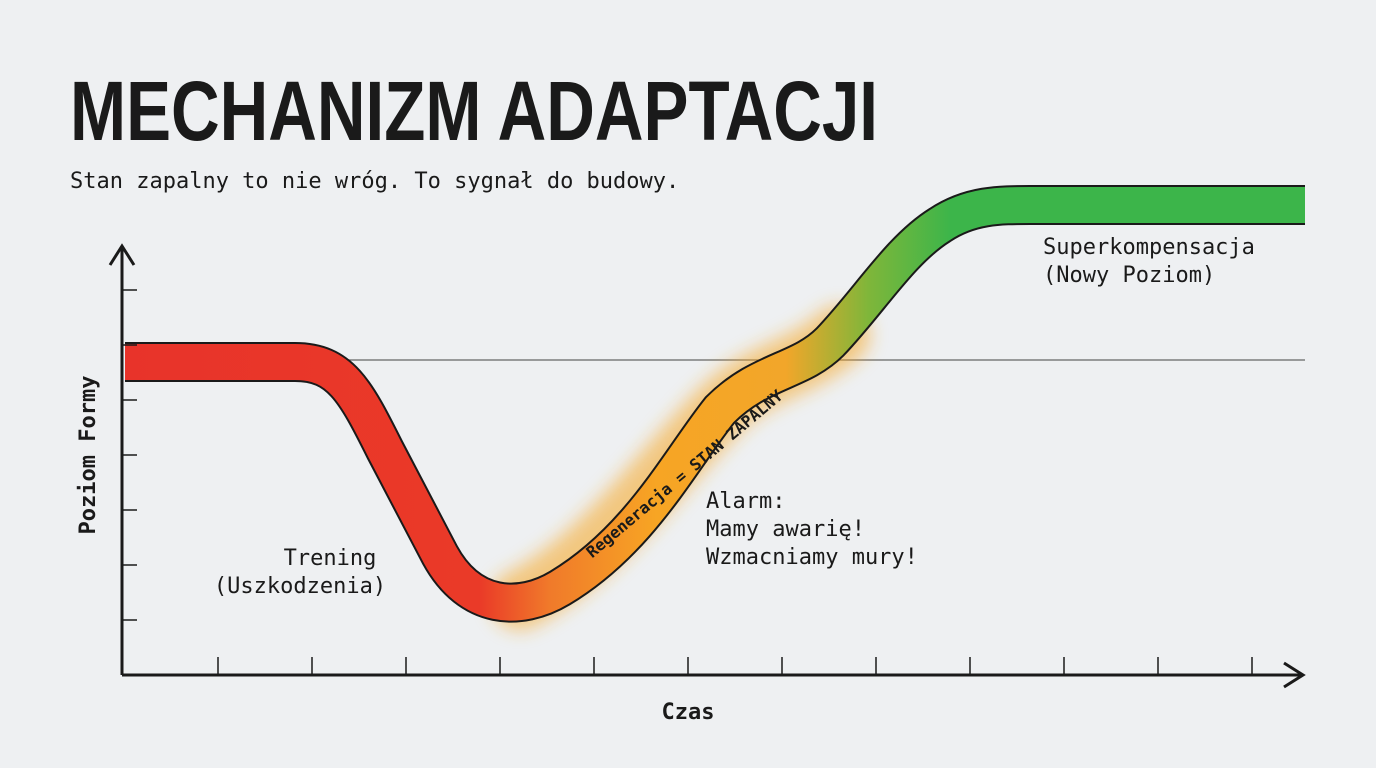 The height and width of the screenshot is (768, 1376). What do you see at coordinates (88, 455) in the screenshot?
I see `y-axis-label: Poziom Formy` at bounding box center [88, 455].